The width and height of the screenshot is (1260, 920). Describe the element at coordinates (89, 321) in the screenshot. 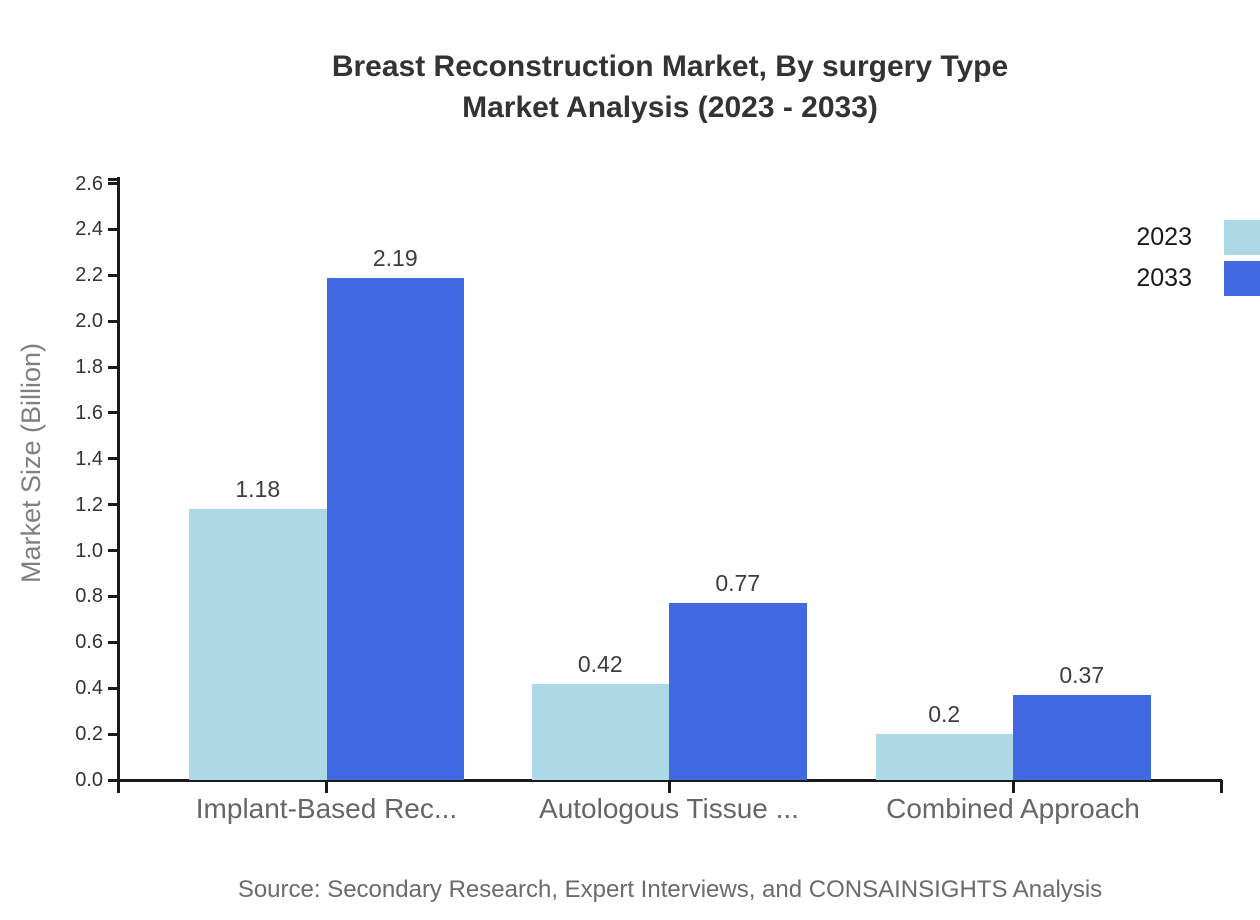

I see `y-tick-label: 2.0` at that location.